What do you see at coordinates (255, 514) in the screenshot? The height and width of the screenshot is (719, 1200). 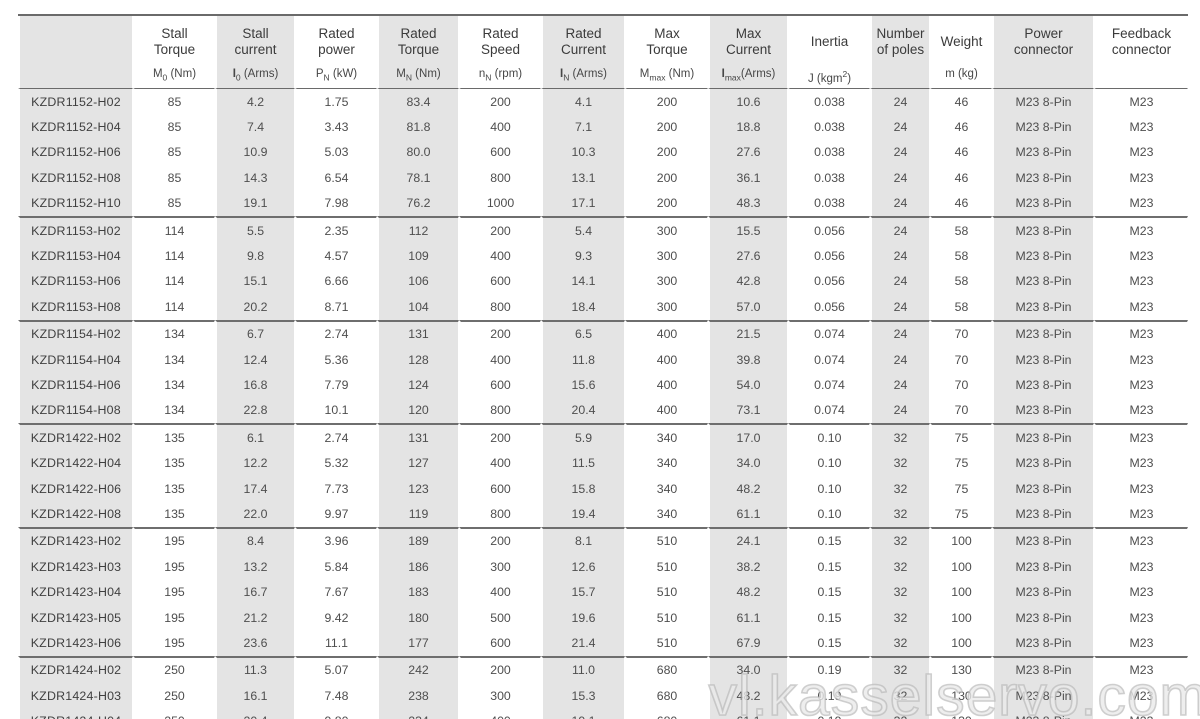 I see `cell-value: 22.0` at bounding box center [255, 514].